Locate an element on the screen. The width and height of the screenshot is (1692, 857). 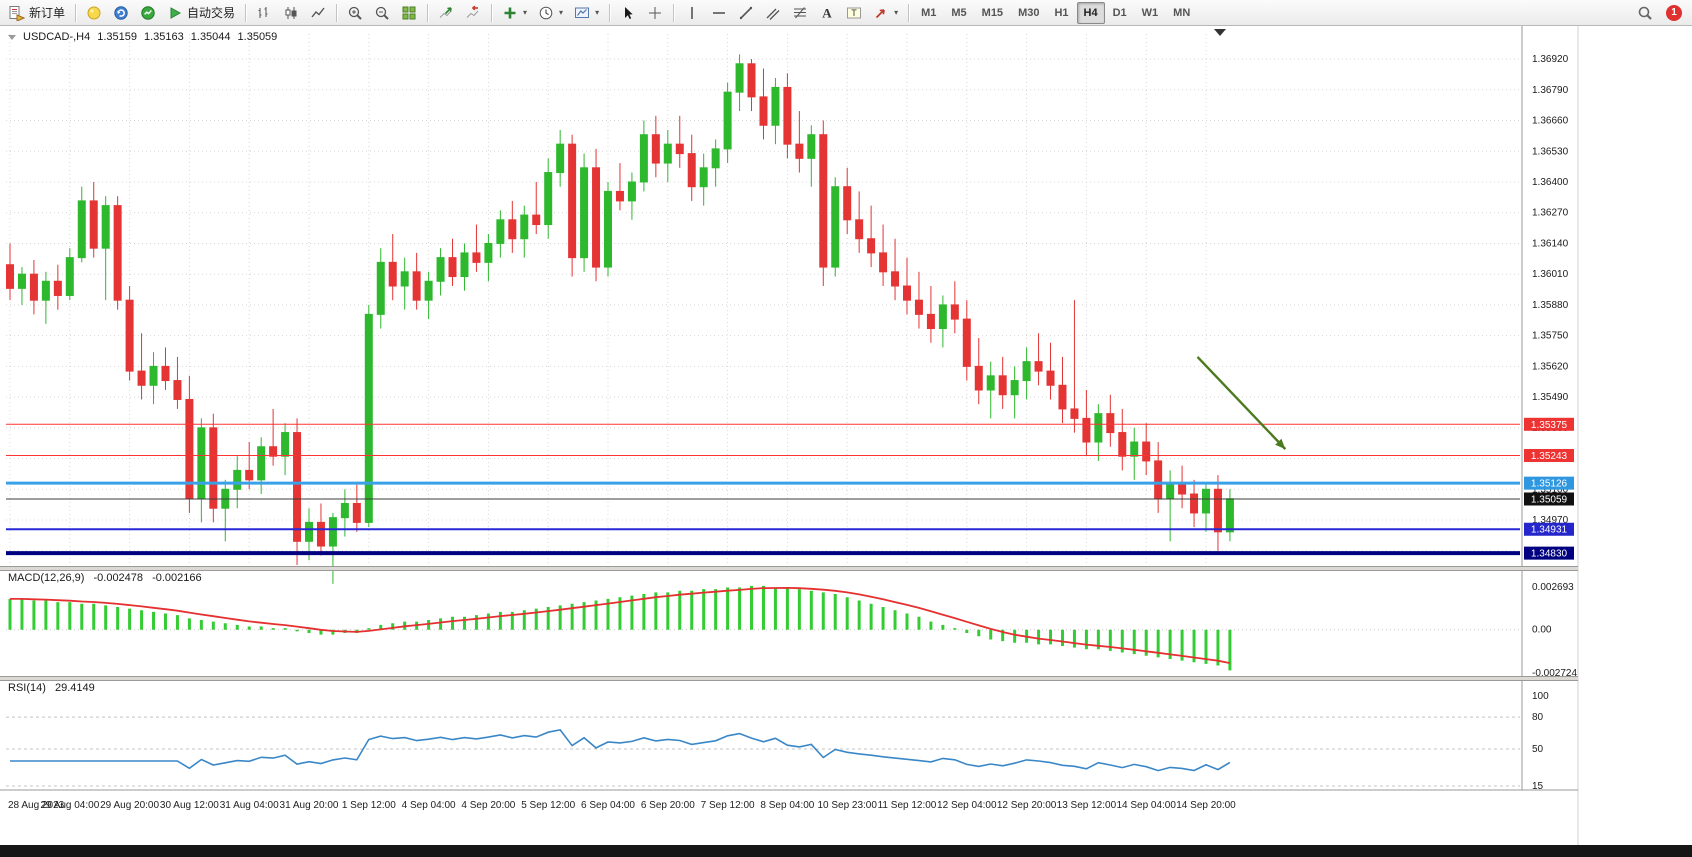
zoom-in-icon is located at coordinates (355, 13).